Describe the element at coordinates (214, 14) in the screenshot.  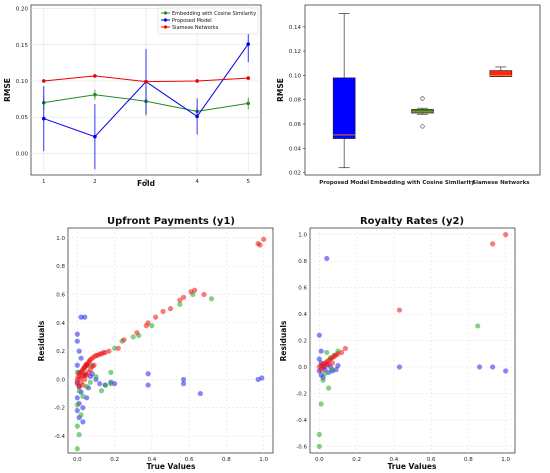
I see `legend-label: Embedding with Cosine Similarity` at that location.